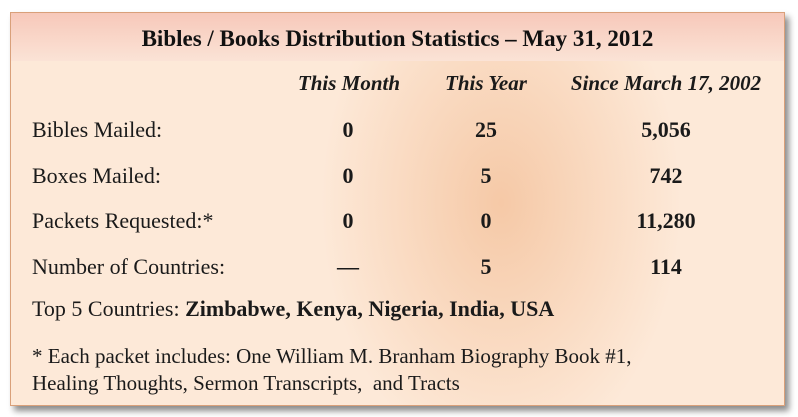 The image size is (798, 417). I want to click on top-countries-label: Top 5 Countries:, so click(109, 308).